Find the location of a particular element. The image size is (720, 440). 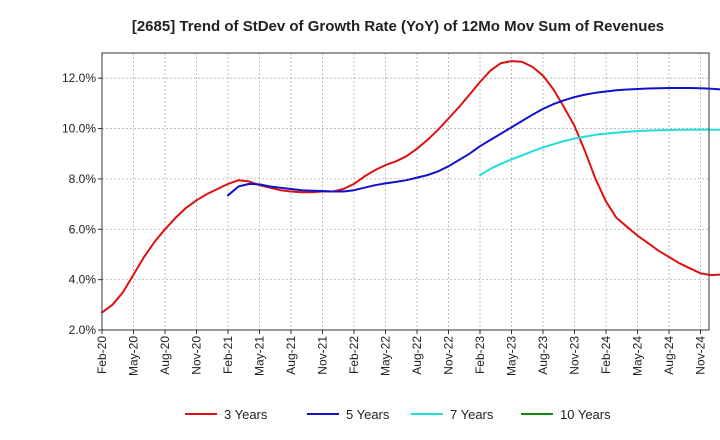

y-tick-label: 12.0% is located at coordinates (79, 78).